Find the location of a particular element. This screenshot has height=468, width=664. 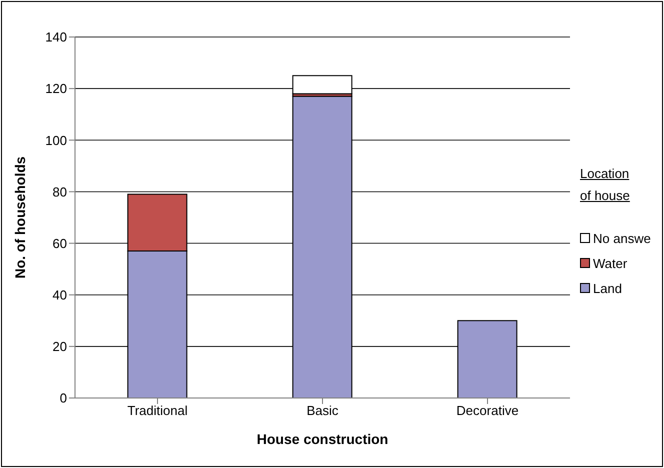

x-axis-title: House construction is located at coordinates (322, 439).